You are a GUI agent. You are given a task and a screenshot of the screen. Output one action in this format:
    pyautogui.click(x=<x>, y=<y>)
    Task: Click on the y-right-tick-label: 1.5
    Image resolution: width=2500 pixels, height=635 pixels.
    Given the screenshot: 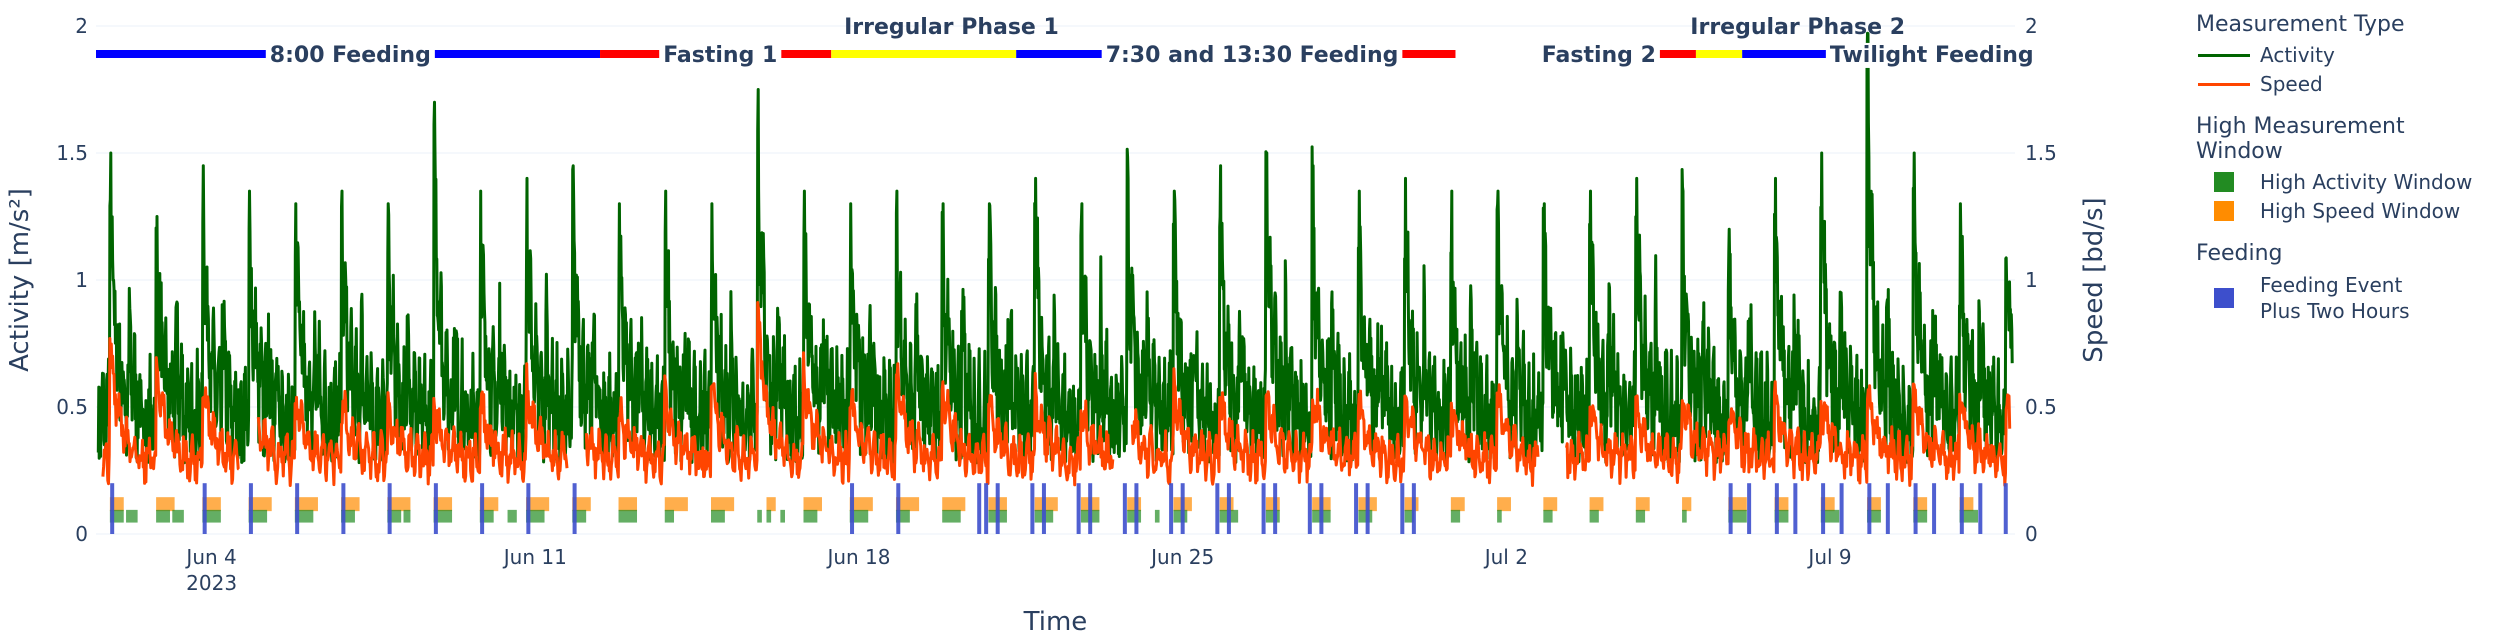 What is the action you would take?
    pyautogui.click(x=2041, y=153)
    